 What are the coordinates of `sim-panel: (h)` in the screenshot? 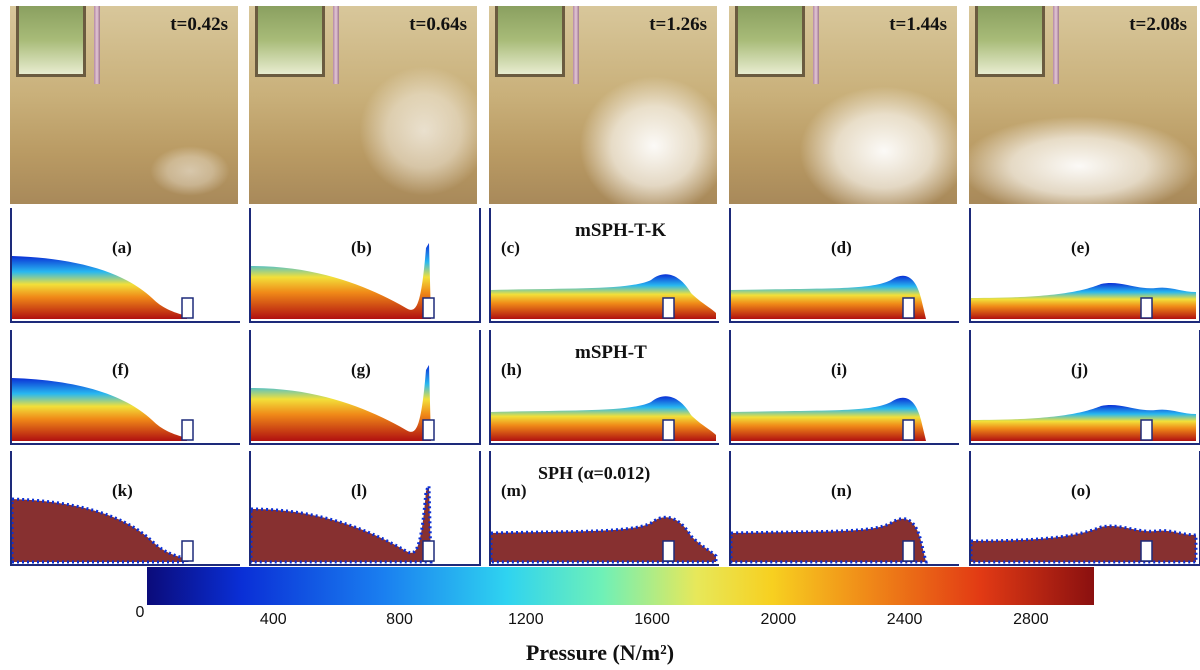 It's located at (604, 387).